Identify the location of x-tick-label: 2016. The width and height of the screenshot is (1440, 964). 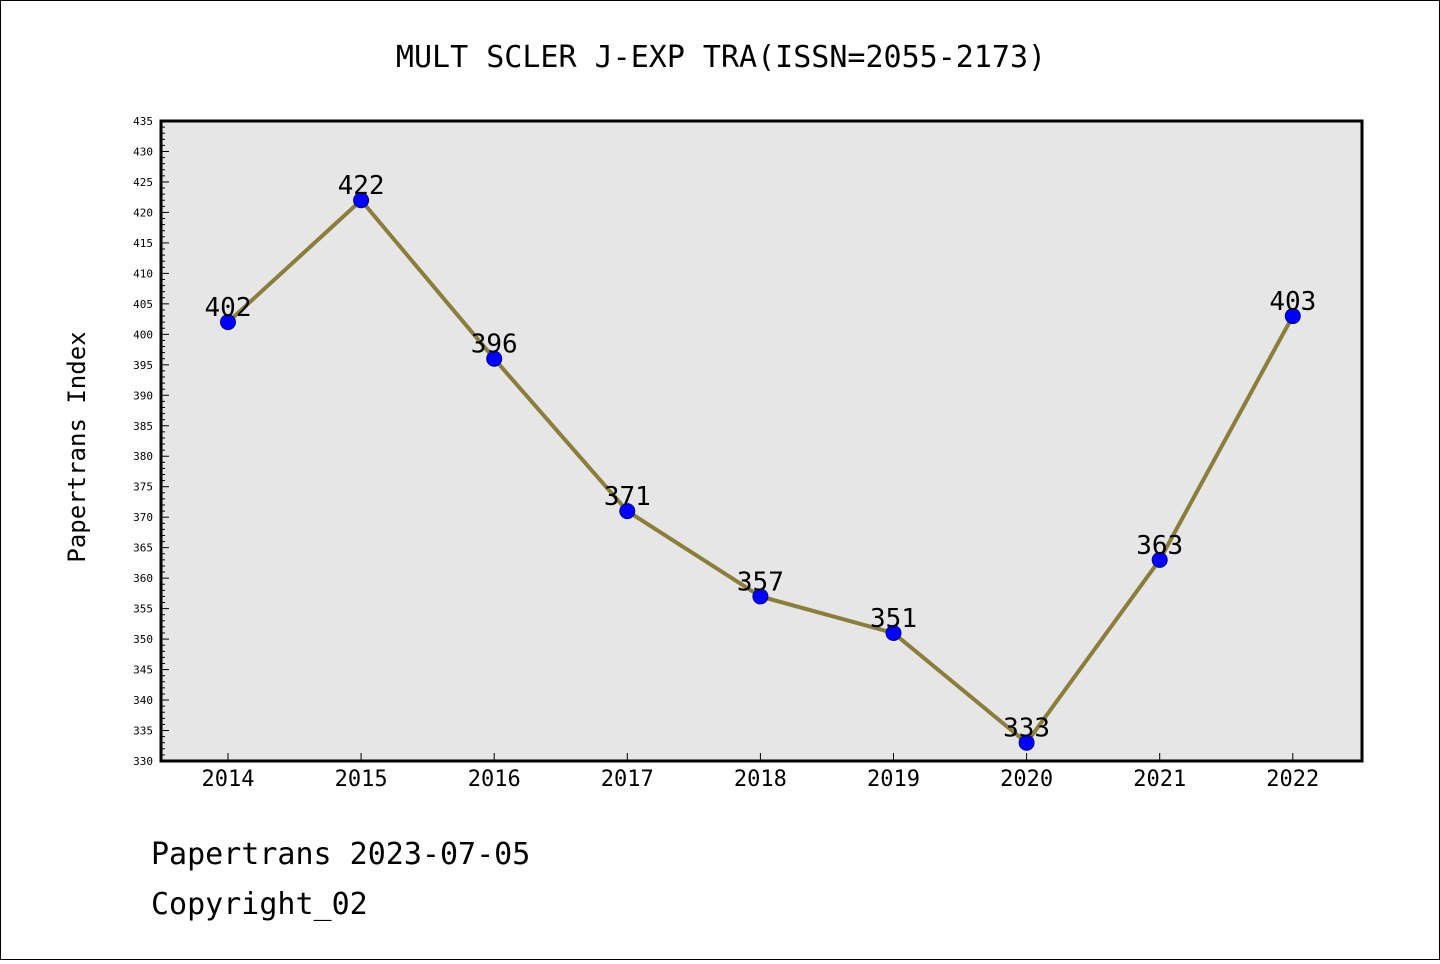
(494, 779).